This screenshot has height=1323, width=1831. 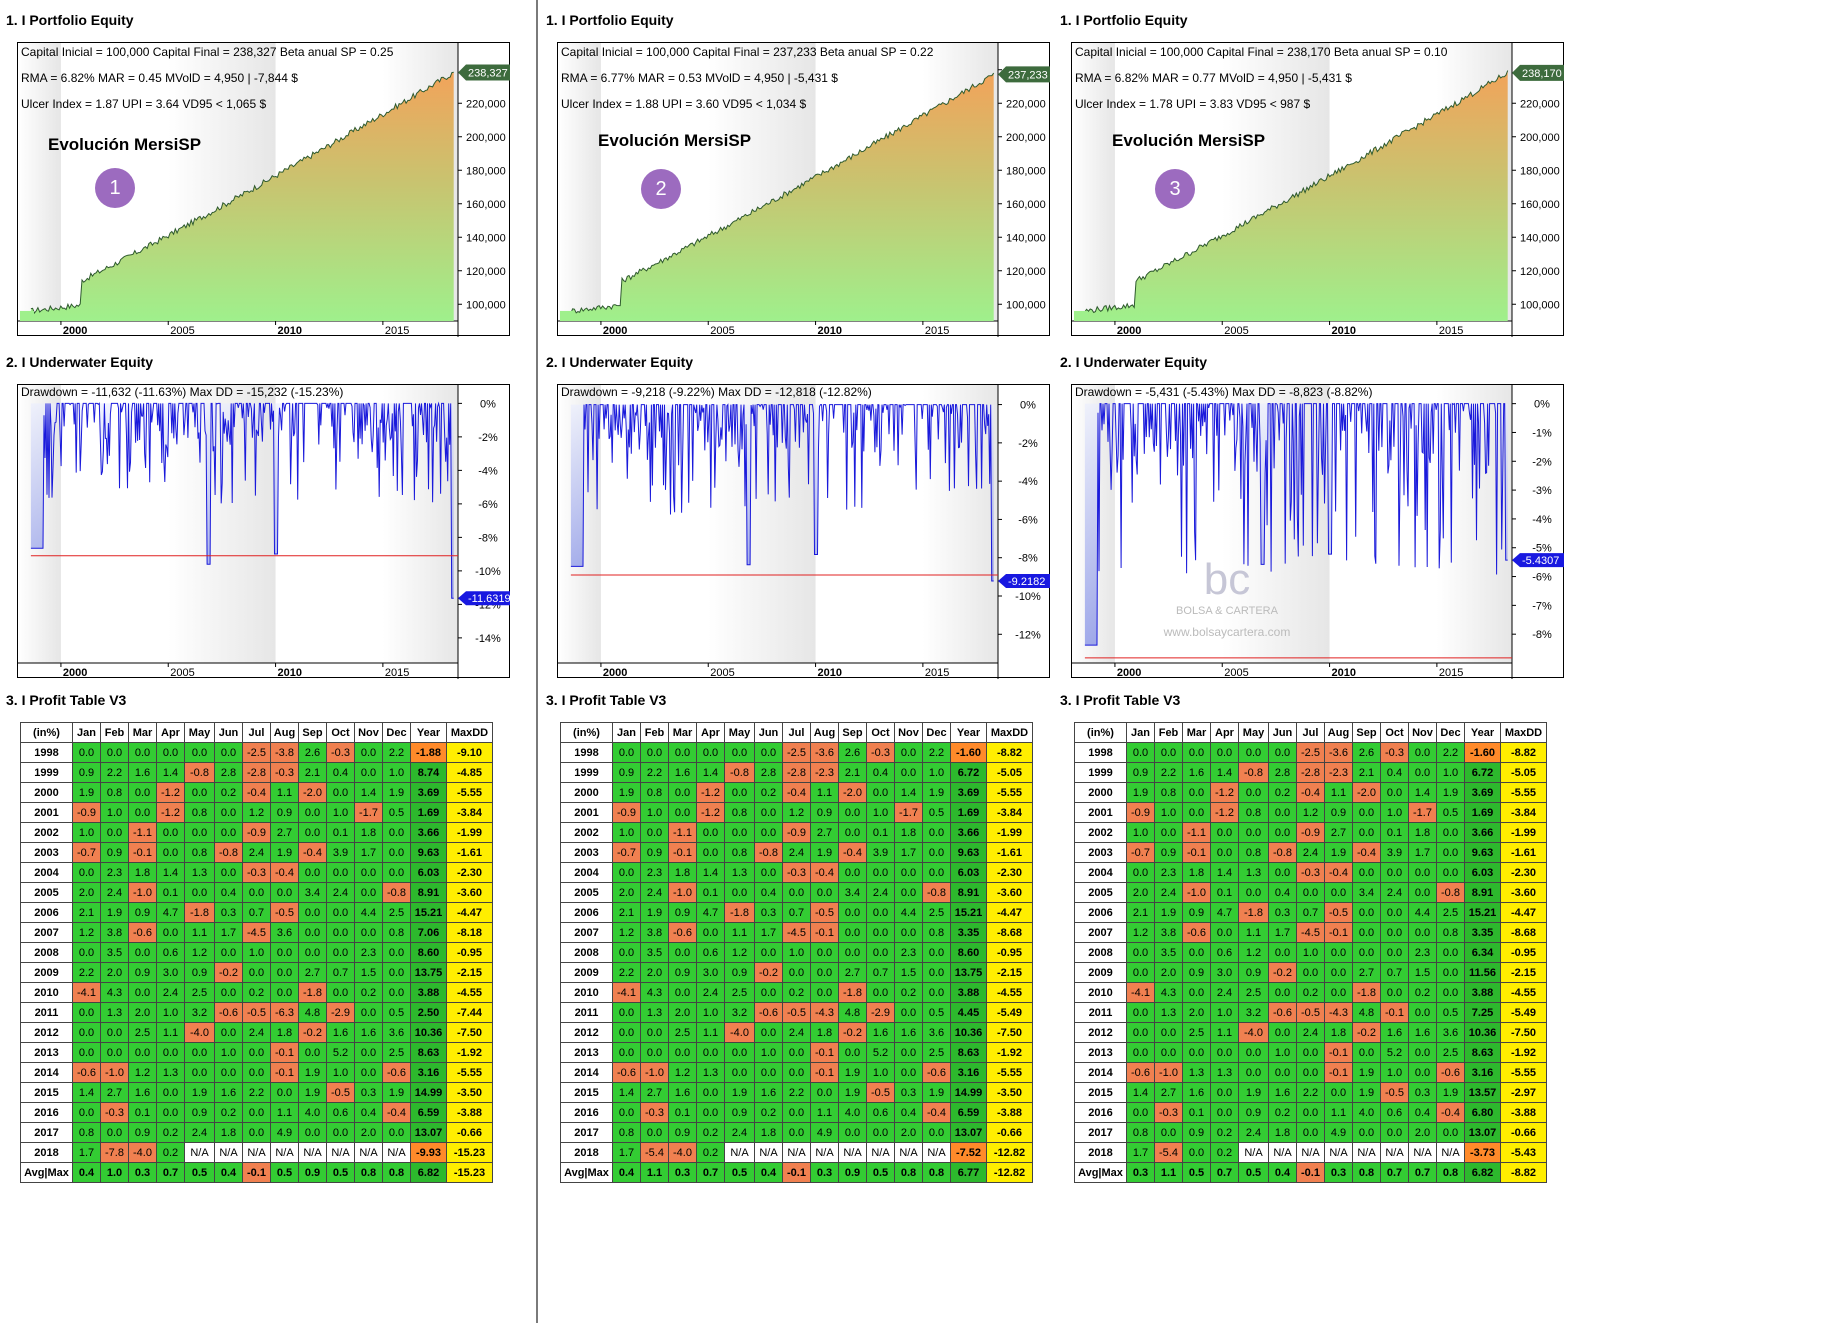 What do you see at coordinates (1366, 1172) in the screenshot?
I see `table-cell: 0.8` at bounding box center [1366, 1172].